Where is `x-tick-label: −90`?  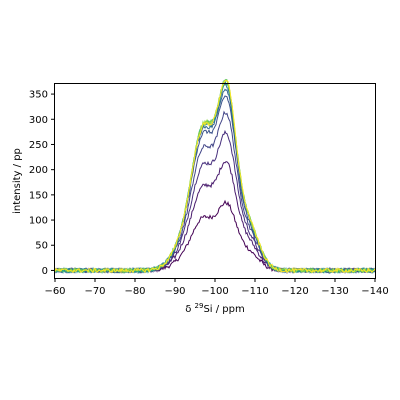 x-tick-label: −90 is located at coordinates (174, 291).